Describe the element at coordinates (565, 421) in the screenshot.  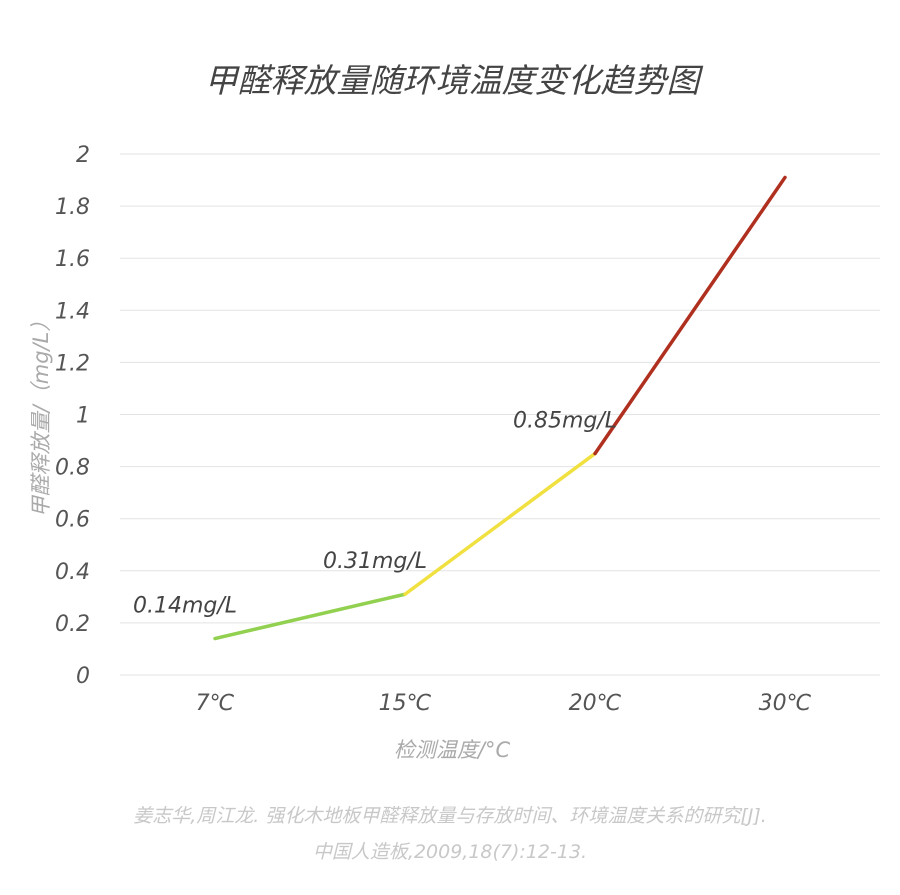
I see `data-label: 0.85mg/L` at that location.